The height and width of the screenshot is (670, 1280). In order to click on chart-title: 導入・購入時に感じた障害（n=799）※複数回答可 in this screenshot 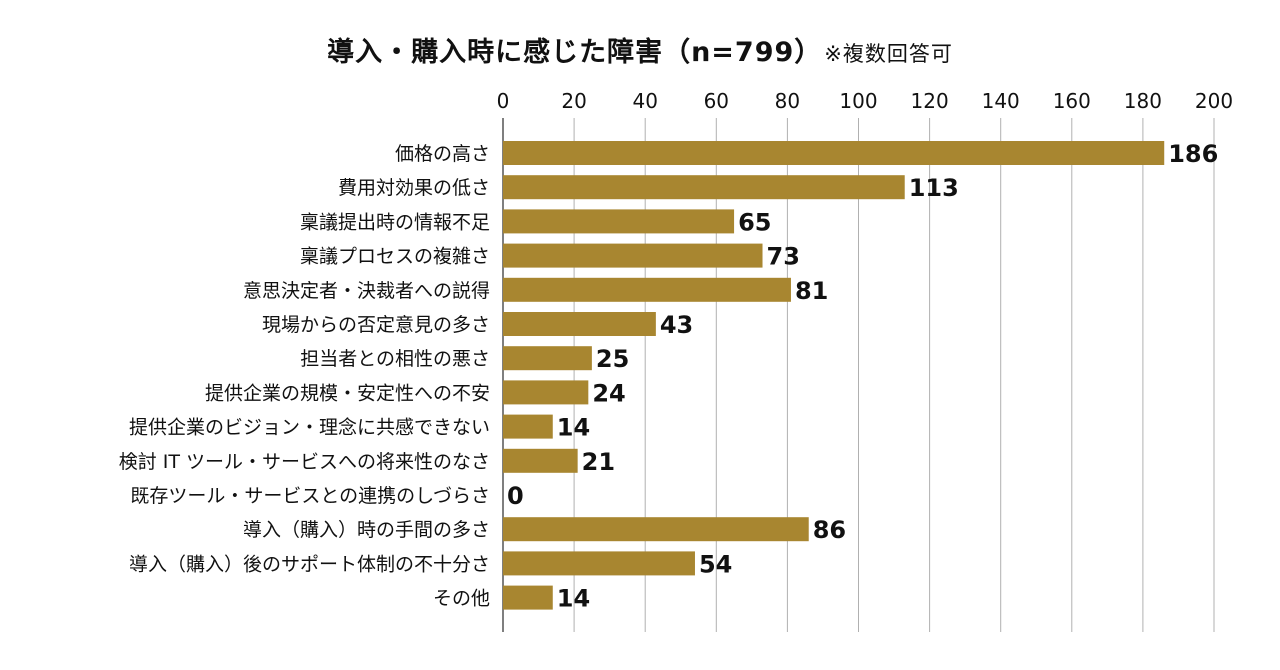, I will do `click(640, 49)`.